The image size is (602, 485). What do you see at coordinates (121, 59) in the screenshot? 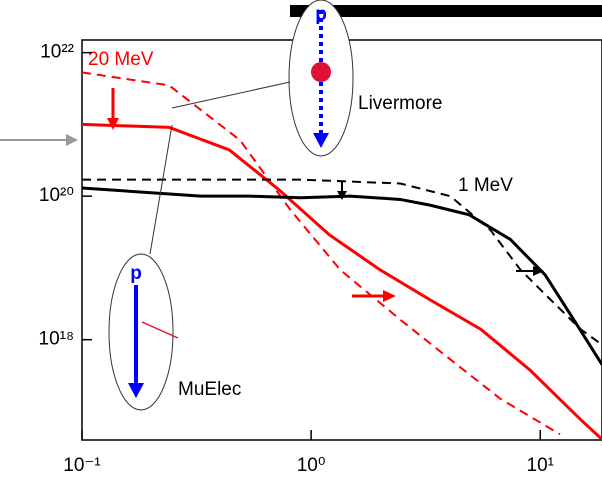
I see `annotation: 20 MeV` at bounding box center [121, 59].